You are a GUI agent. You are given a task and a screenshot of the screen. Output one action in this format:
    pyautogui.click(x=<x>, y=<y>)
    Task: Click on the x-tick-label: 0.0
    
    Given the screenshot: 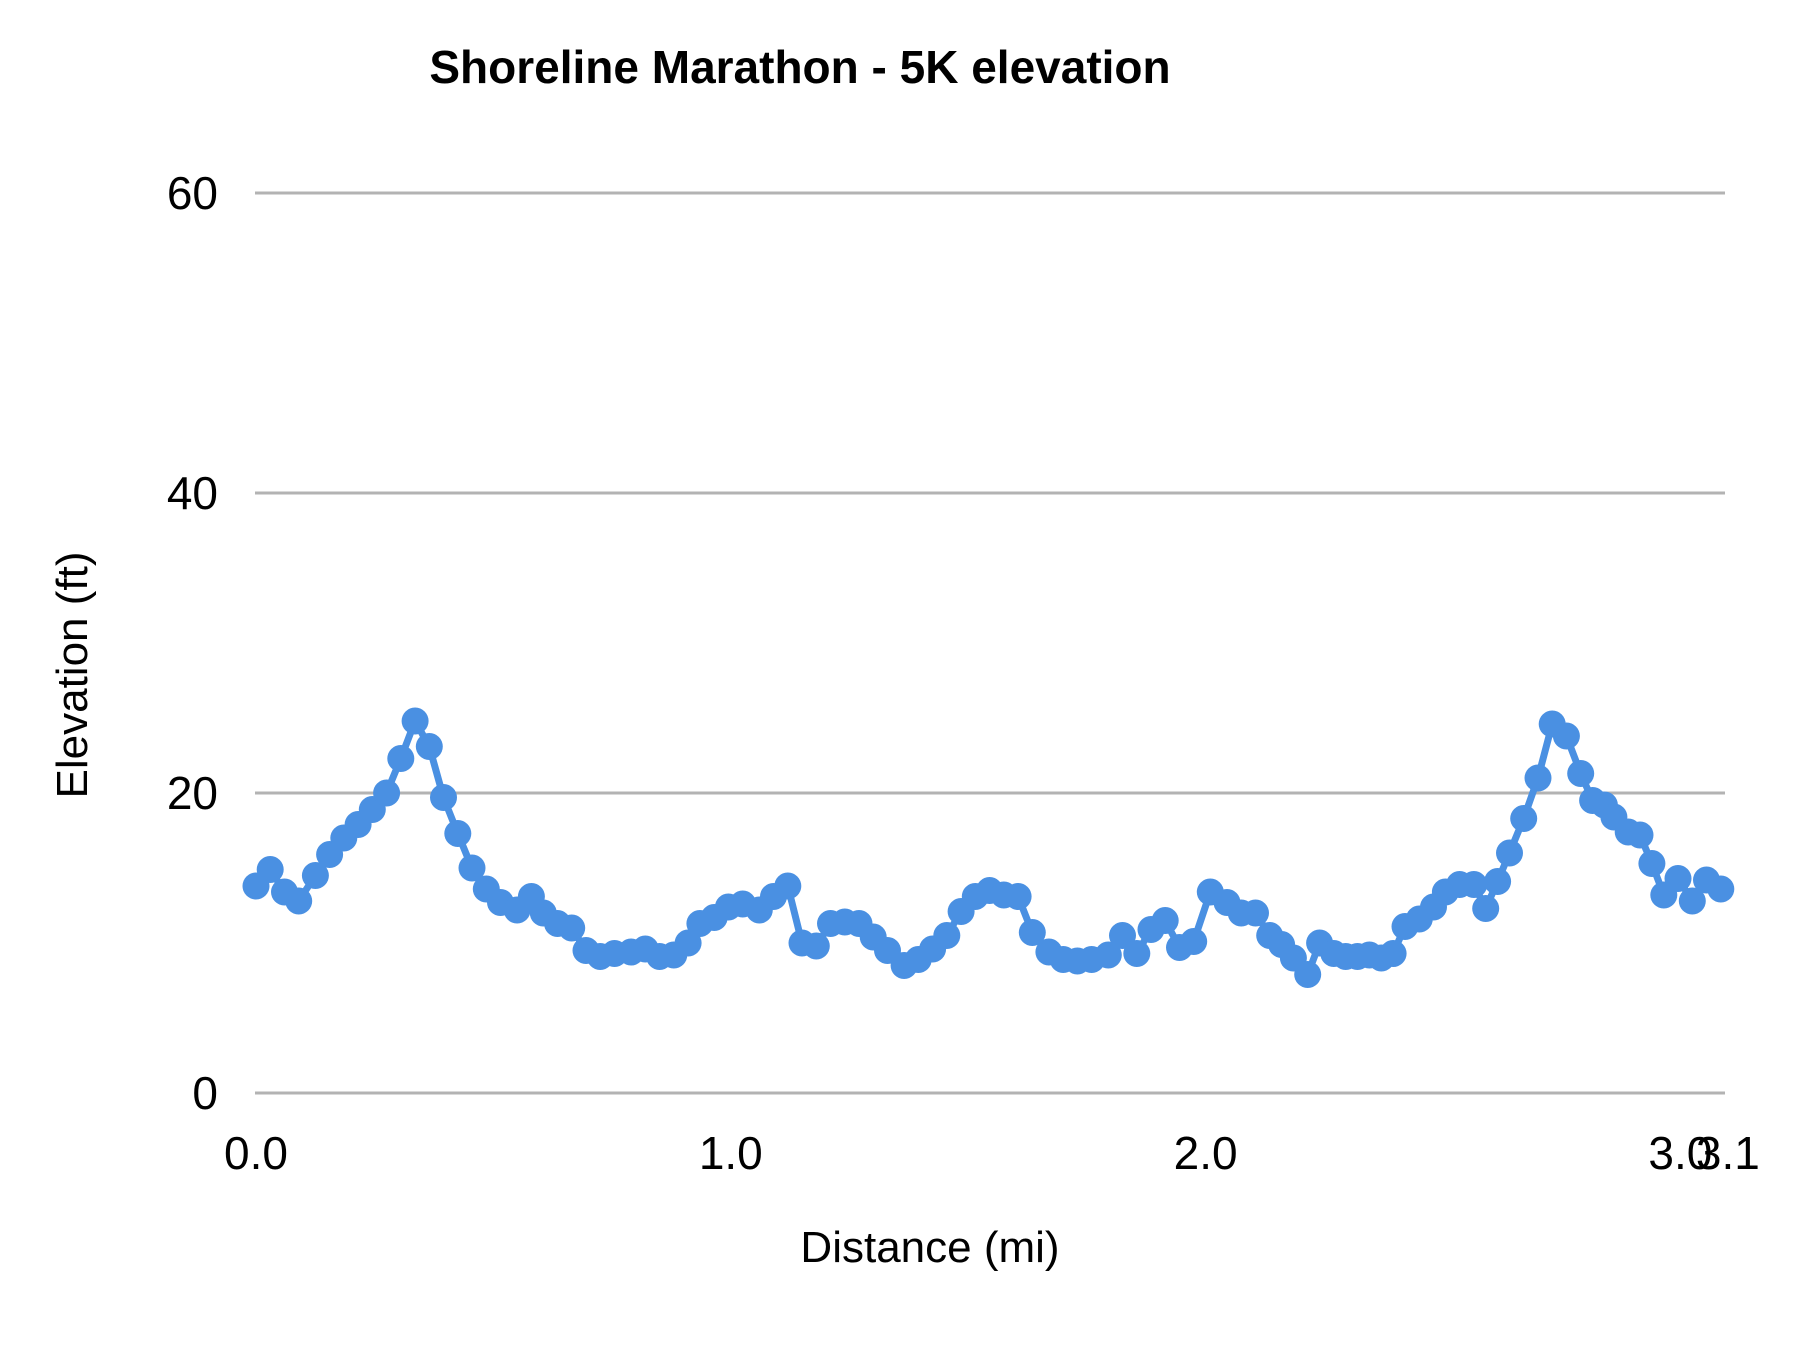 What is the action you would take?
    pyautogui.click(x=256, y=1153)
    